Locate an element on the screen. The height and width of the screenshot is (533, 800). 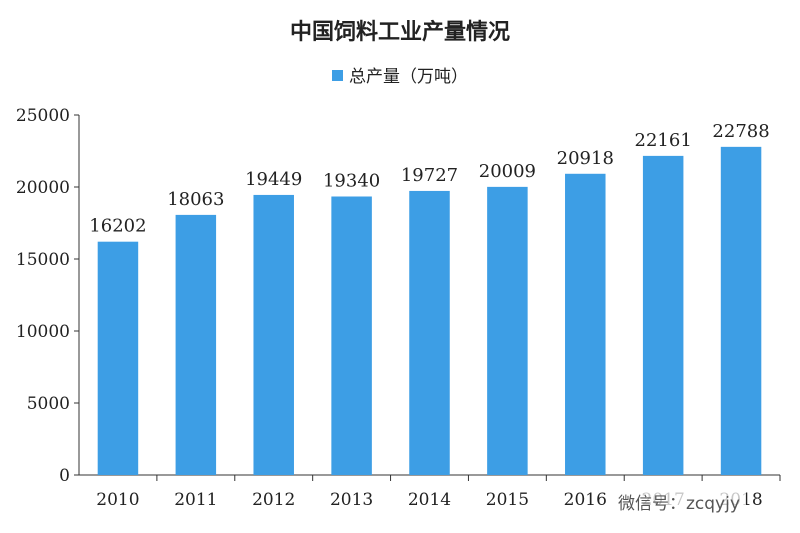
y-tick-label: 10000 is located at coordinates (43, 332).